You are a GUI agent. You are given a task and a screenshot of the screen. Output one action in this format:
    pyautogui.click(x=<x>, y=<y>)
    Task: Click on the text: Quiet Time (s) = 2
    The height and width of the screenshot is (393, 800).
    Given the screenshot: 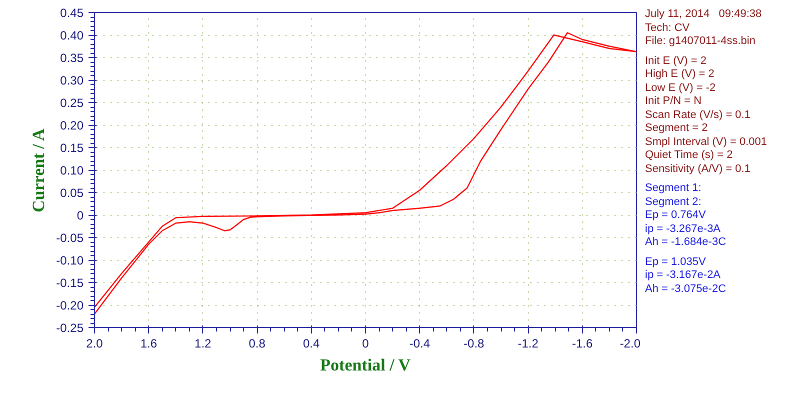 What is the action you would take?
    pyautogui.click(x=689, y=155)
    